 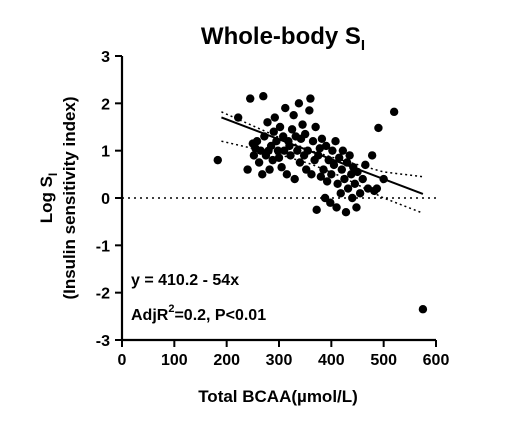 What do you see at coordinates (174, 360) in the screenshot?
I see `x-tick-label: 100` at bounding box center [174, 360].